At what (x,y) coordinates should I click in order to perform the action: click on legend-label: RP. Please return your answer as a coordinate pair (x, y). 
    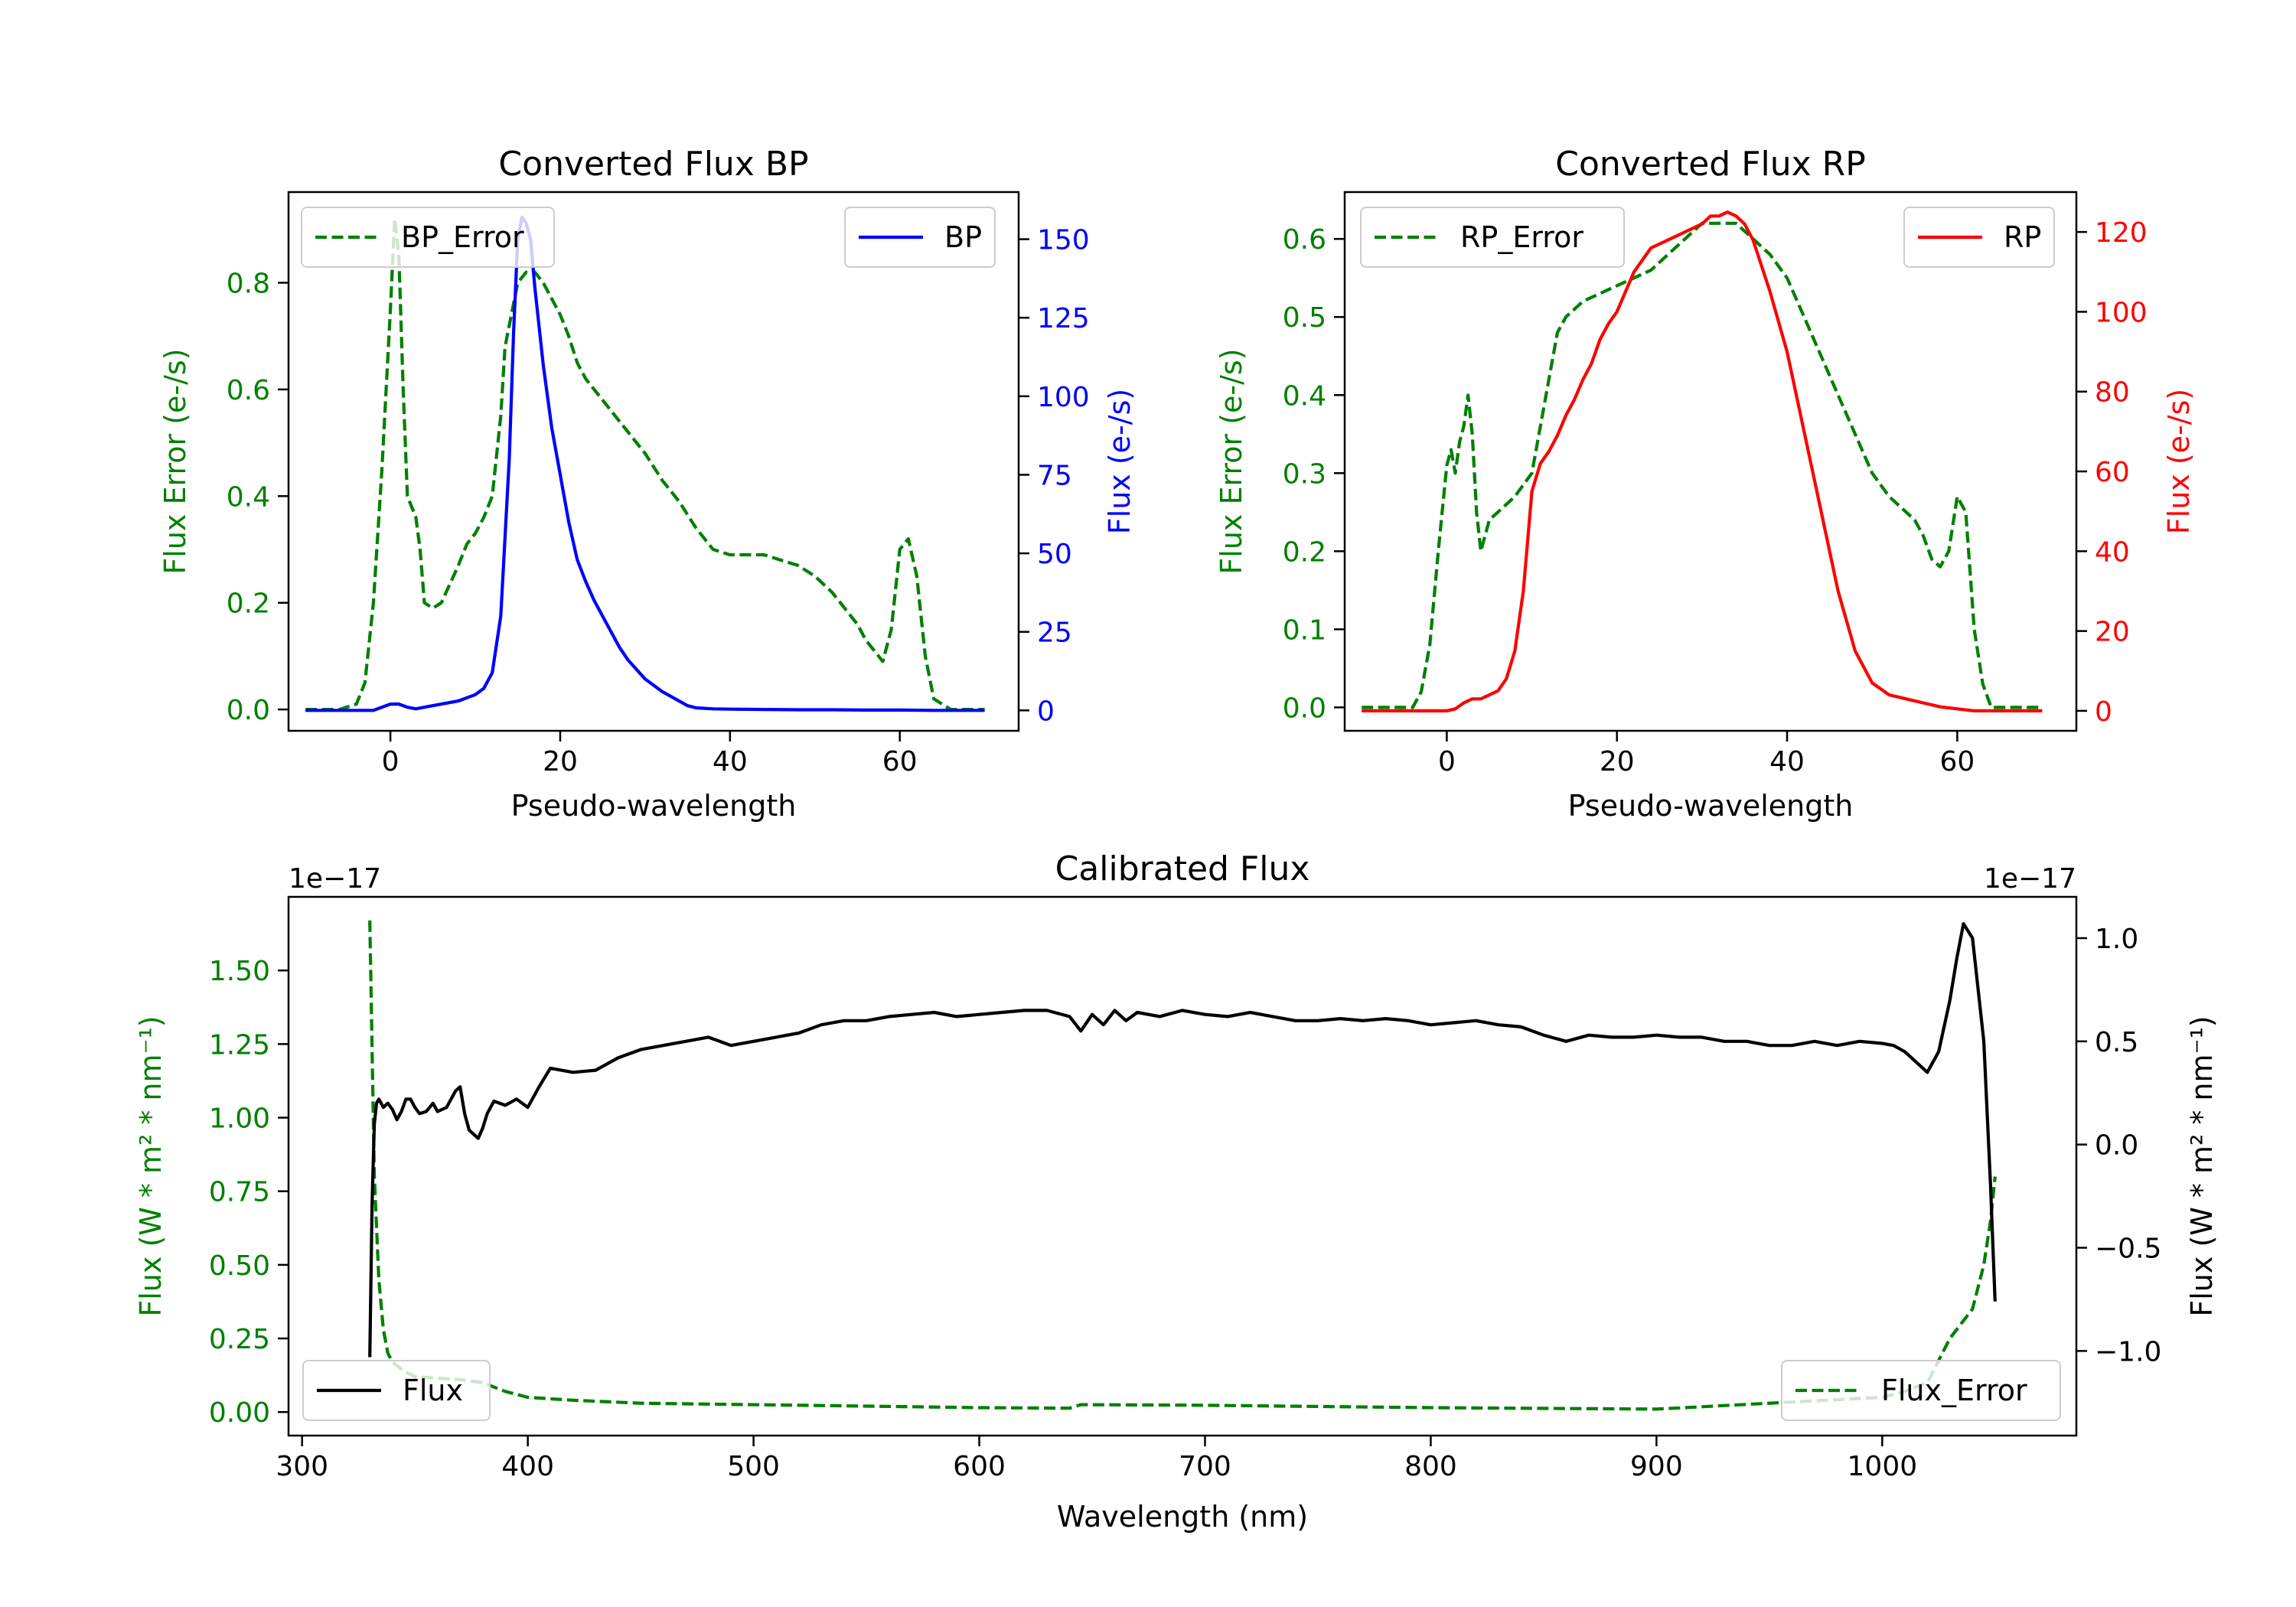
    Looking at the image, I should click on (2022, 237).